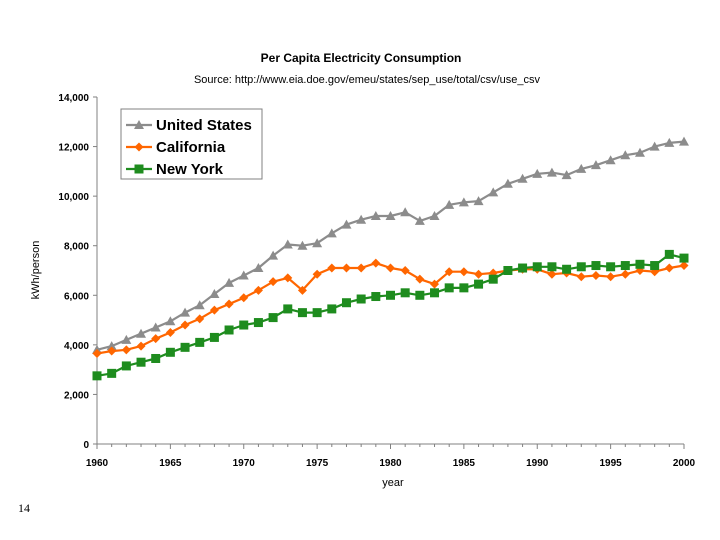 This screenshot has height=540, width=720. What do you see at coordinates (537, 463) in the screenshot?
I see `x-tick-label: 1990` at bounding box center [537, 463].